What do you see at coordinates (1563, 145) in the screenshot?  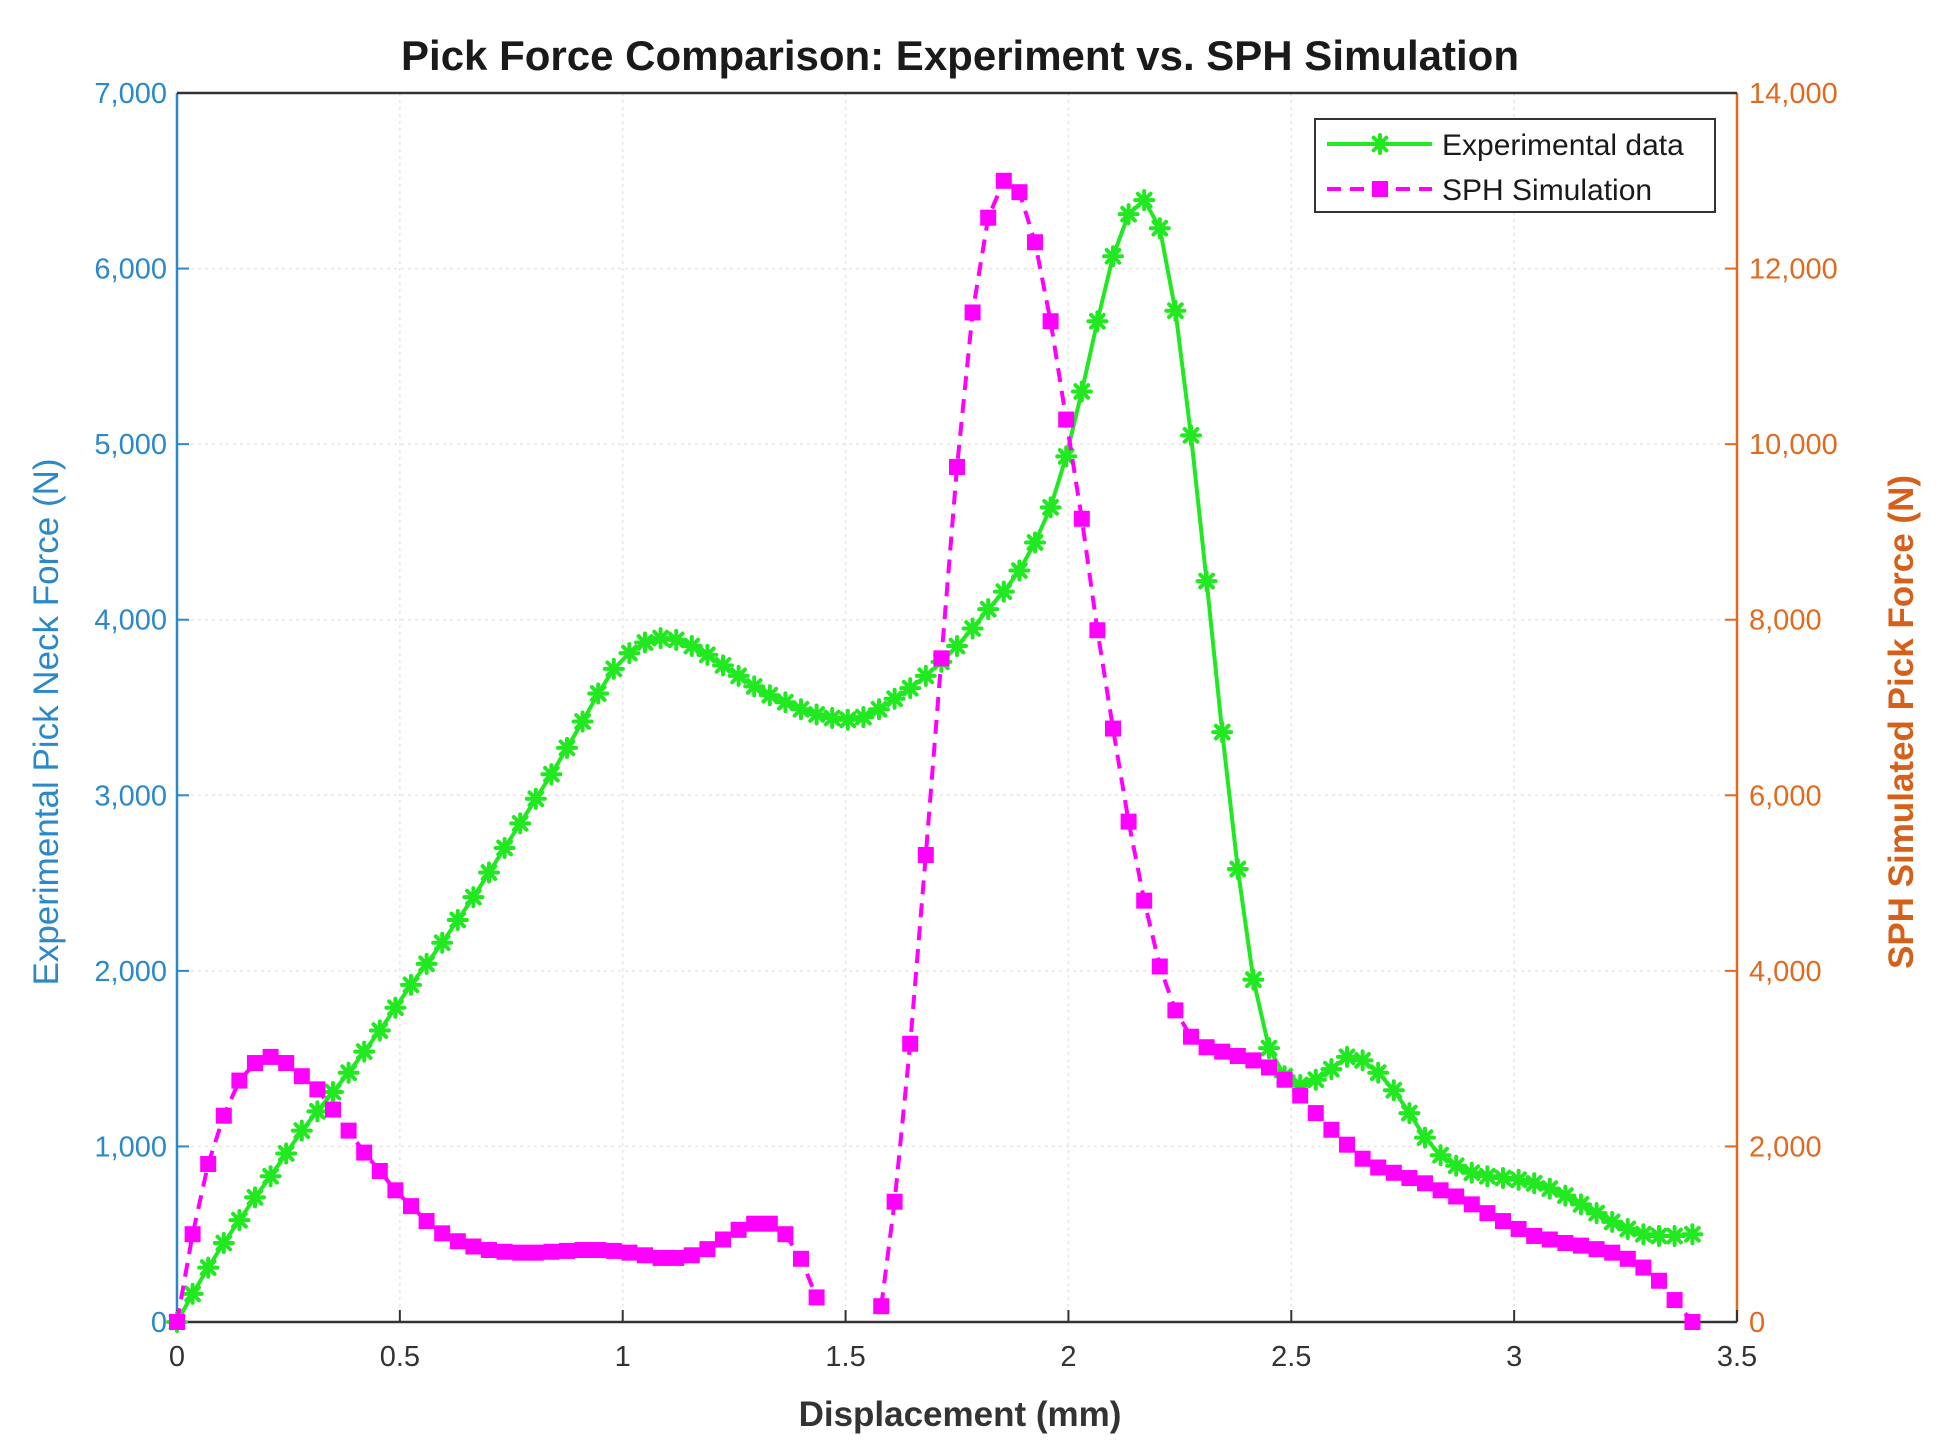 I see `legend-experimental-label: Experimental data` at bounding box center [1563, 145].